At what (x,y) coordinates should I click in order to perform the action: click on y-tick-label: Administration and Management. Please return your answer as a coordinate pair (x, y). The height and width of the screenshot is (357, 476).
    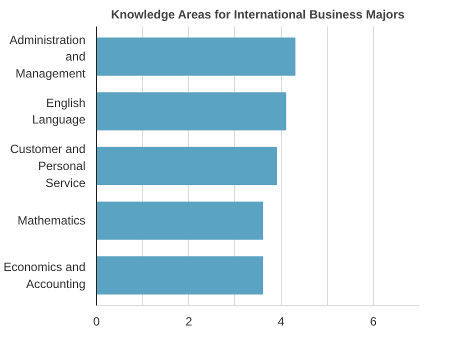
    Looking at the image, I should click on (47, 56).